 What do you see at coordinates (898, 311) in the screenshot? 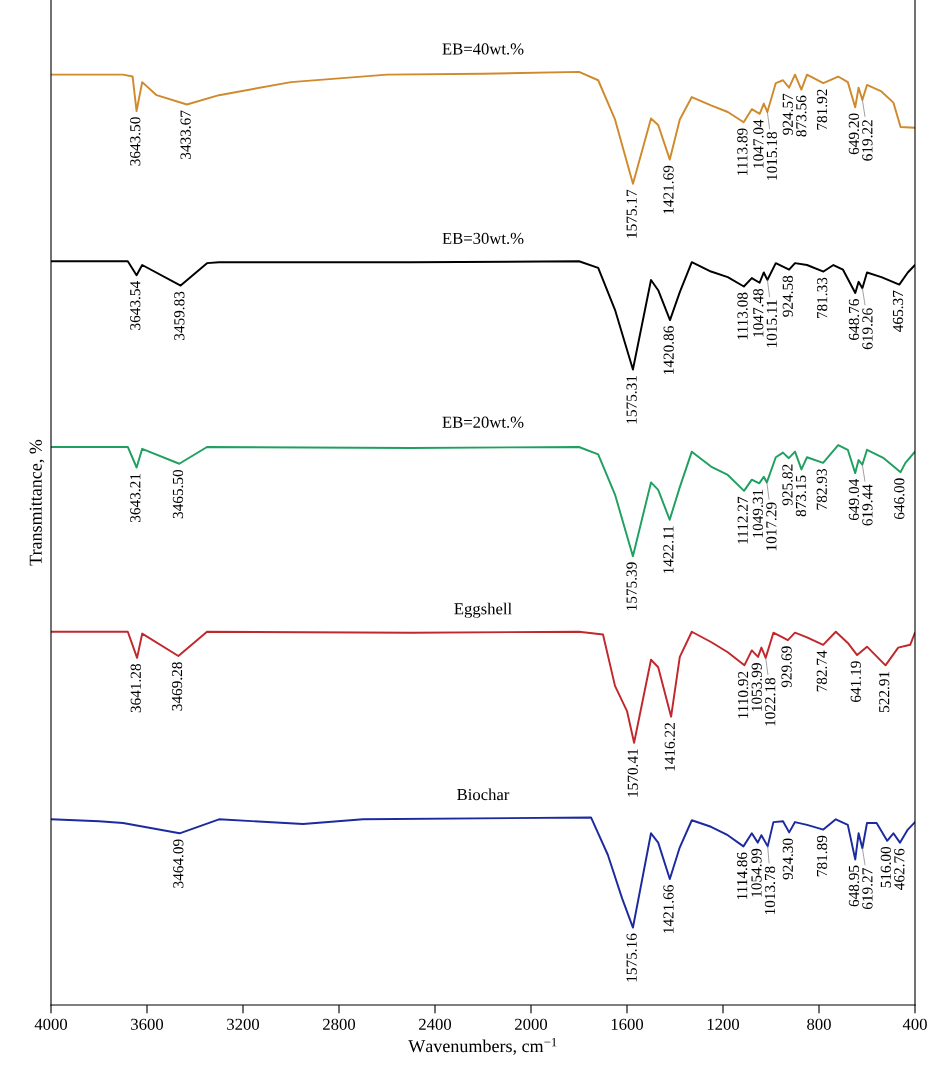
I see `annotation: 465.37` at bounding box center [898, 311].